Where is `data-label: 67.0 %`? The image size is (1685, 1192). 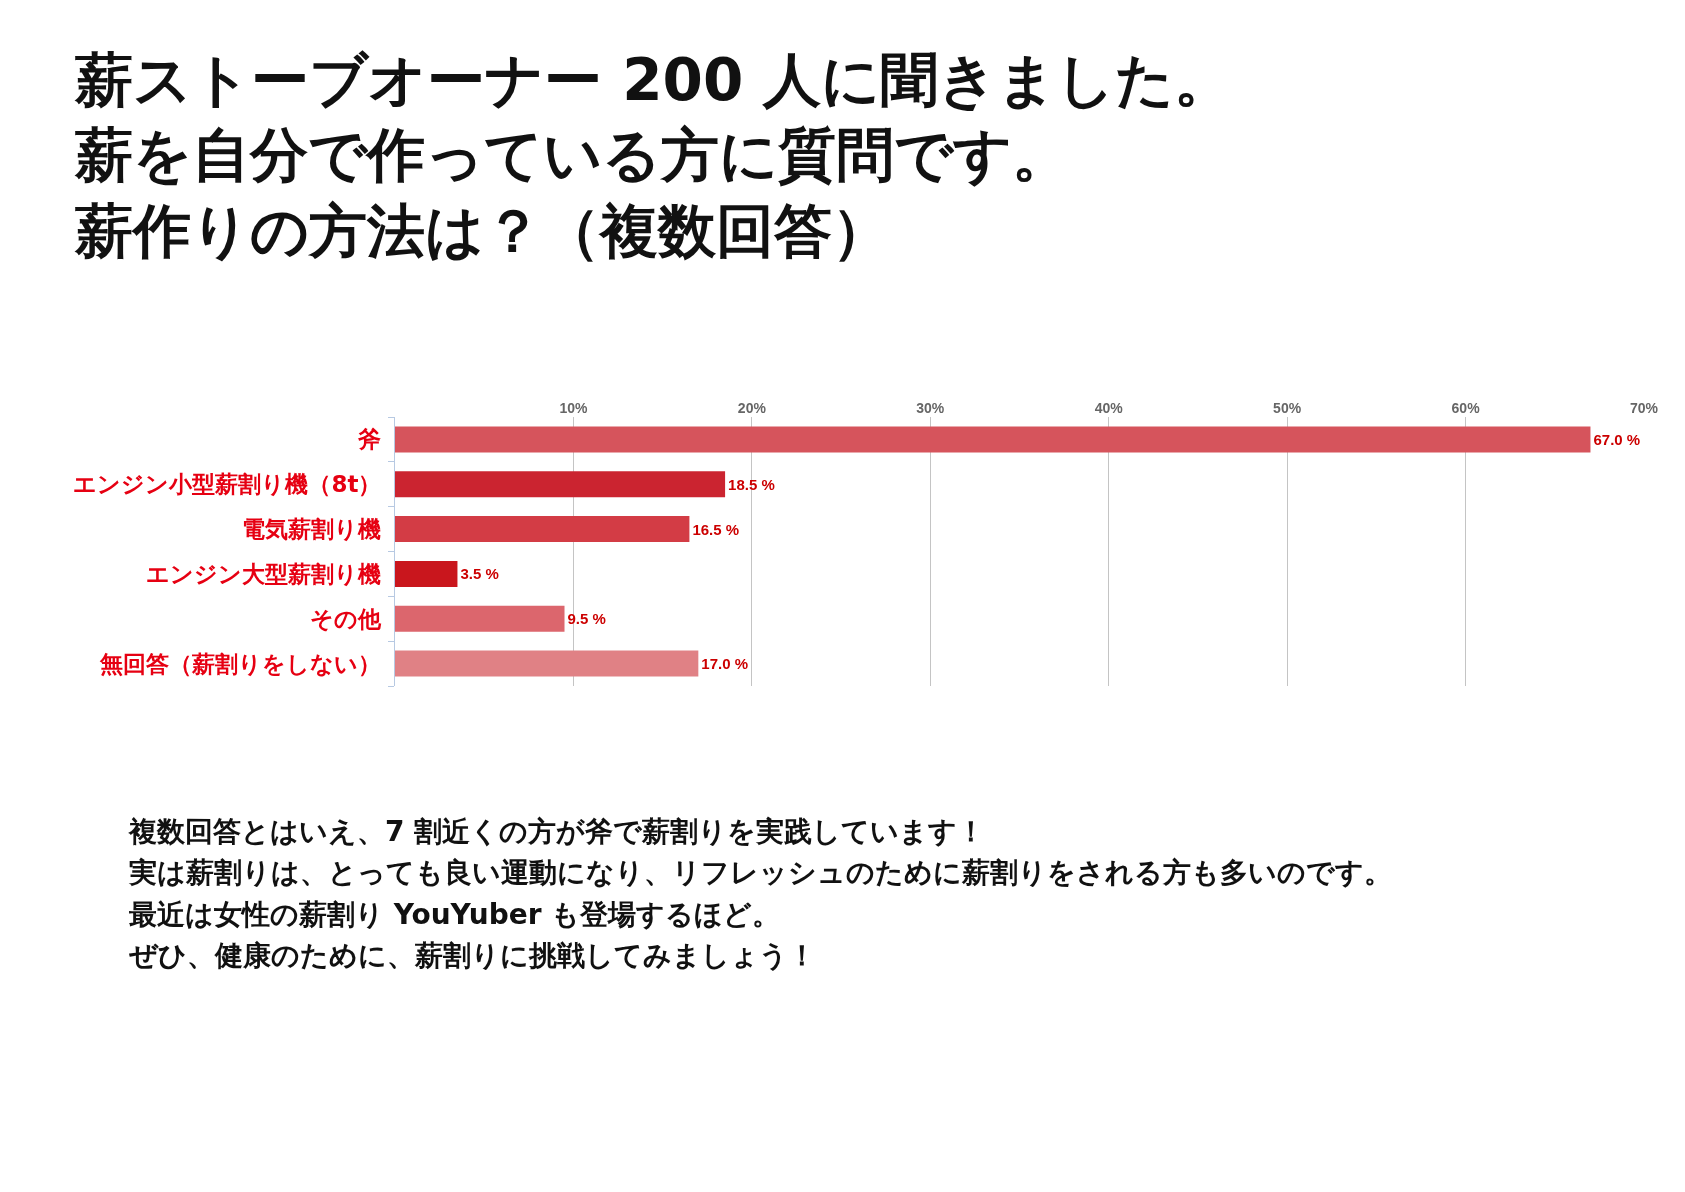
data-label: 67.0 % is located at coordinates (1617, 439).